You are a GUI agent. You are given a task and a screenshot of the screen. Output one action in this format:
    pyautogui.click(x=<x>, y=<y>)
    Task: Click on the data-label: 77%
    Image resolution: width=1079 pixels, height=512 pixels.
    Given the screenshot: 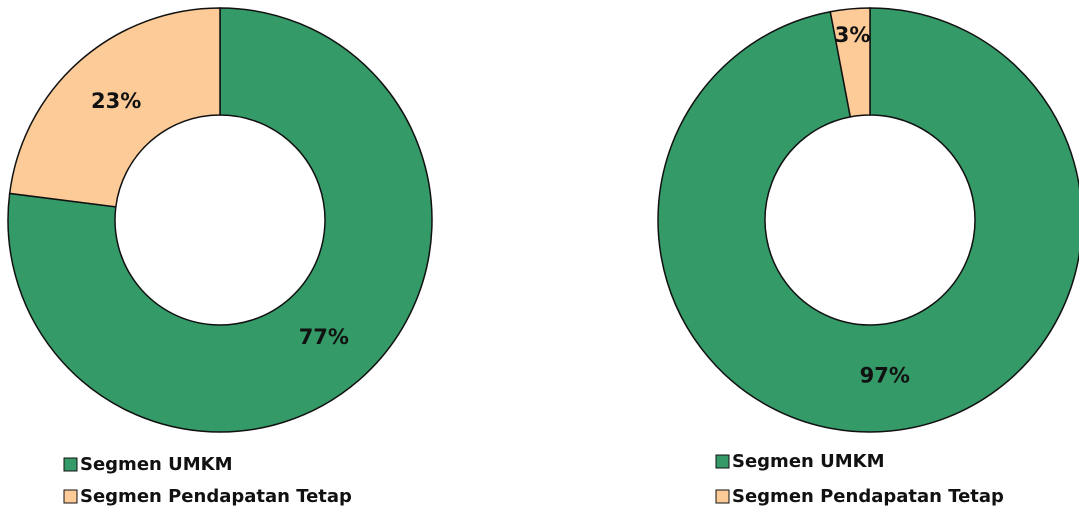 What is the action you would take?
    pyautogui.click(x=324, y=337)
    